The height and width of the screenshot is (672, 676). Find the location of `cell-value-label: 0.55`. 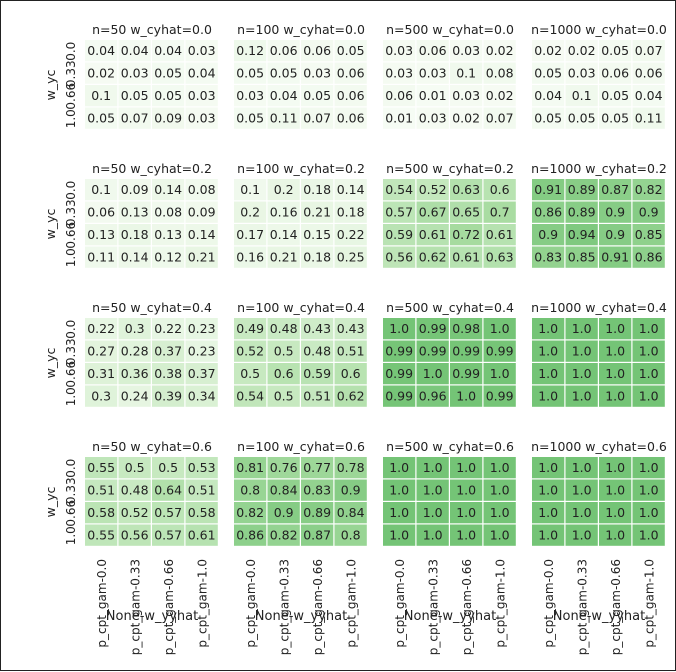

cell-value-label: 0.55 is located at coordinates (101, 535).